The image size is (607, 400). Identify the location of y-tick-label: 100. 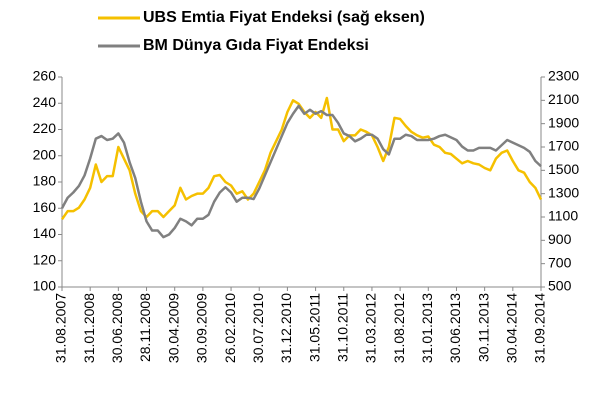
(45, 286).